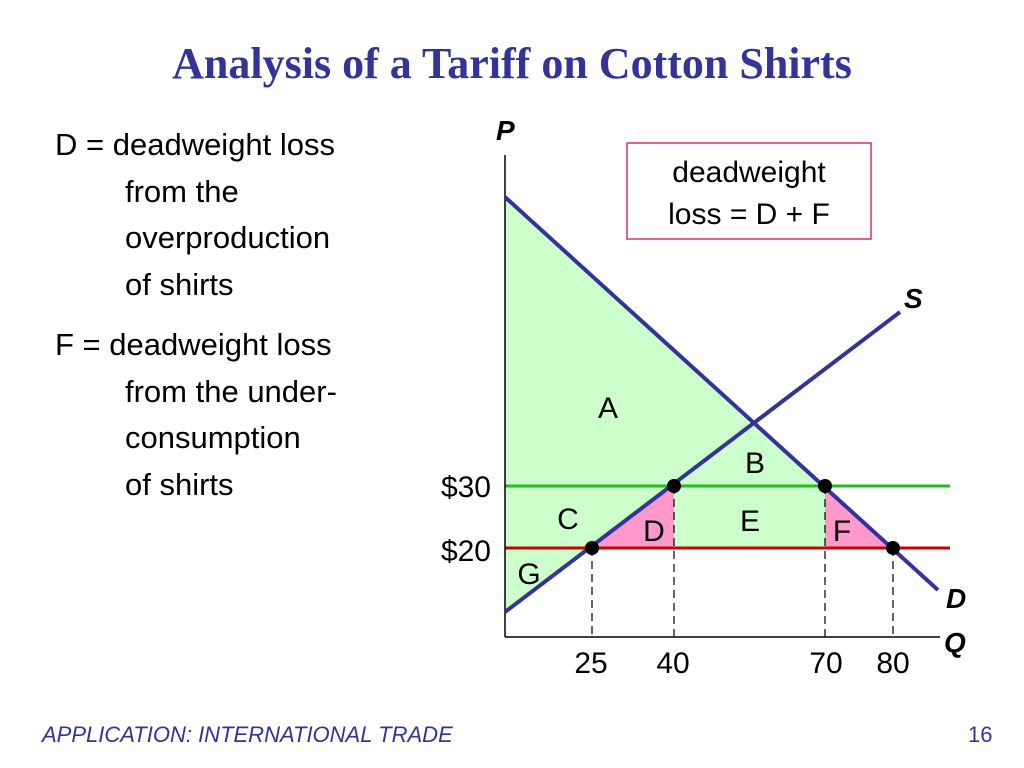  I want to click on definition-d-line: overproduction, so click(228, 237).